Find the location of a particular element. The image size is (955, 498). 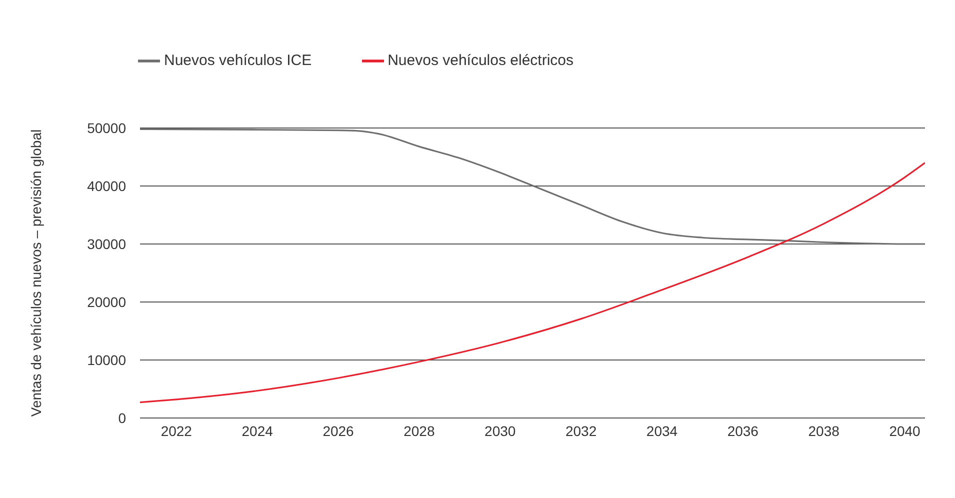

legend-label: Nuevos vehículos eléctricos is located at coordinates (481, 60).